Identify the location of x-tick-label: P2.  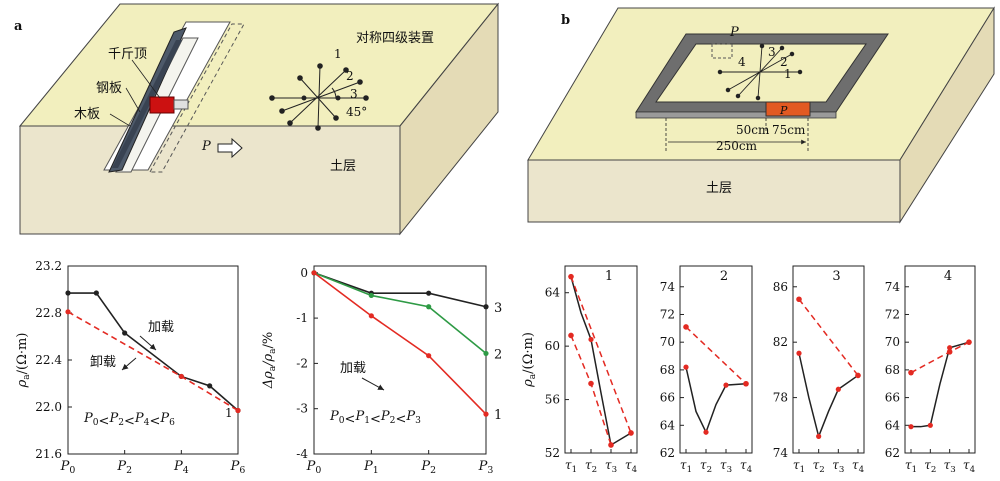
(124, 467).